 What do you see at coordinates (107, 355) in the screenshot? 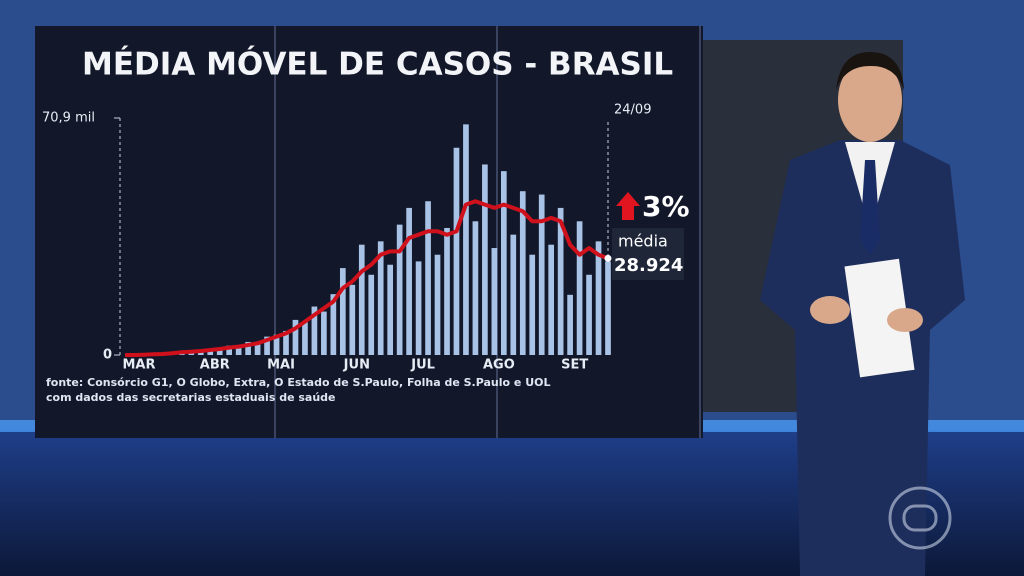
I see `y-tick-label: 0` at bounding box center [107, 355].